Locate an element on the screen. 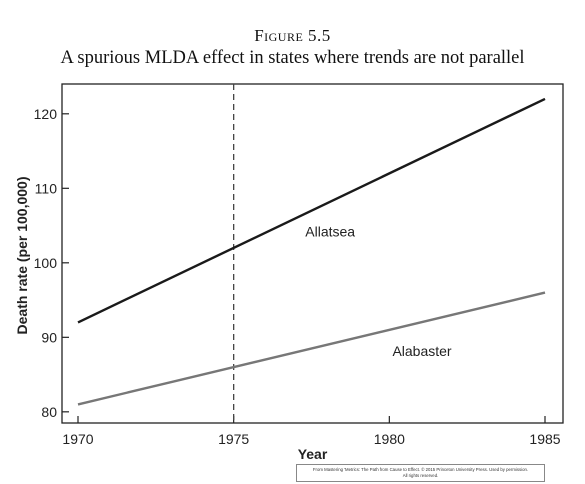 The height and width of the screenshot is (484, 585). y-tick-label: 110 is located at coordinates (46, 188).